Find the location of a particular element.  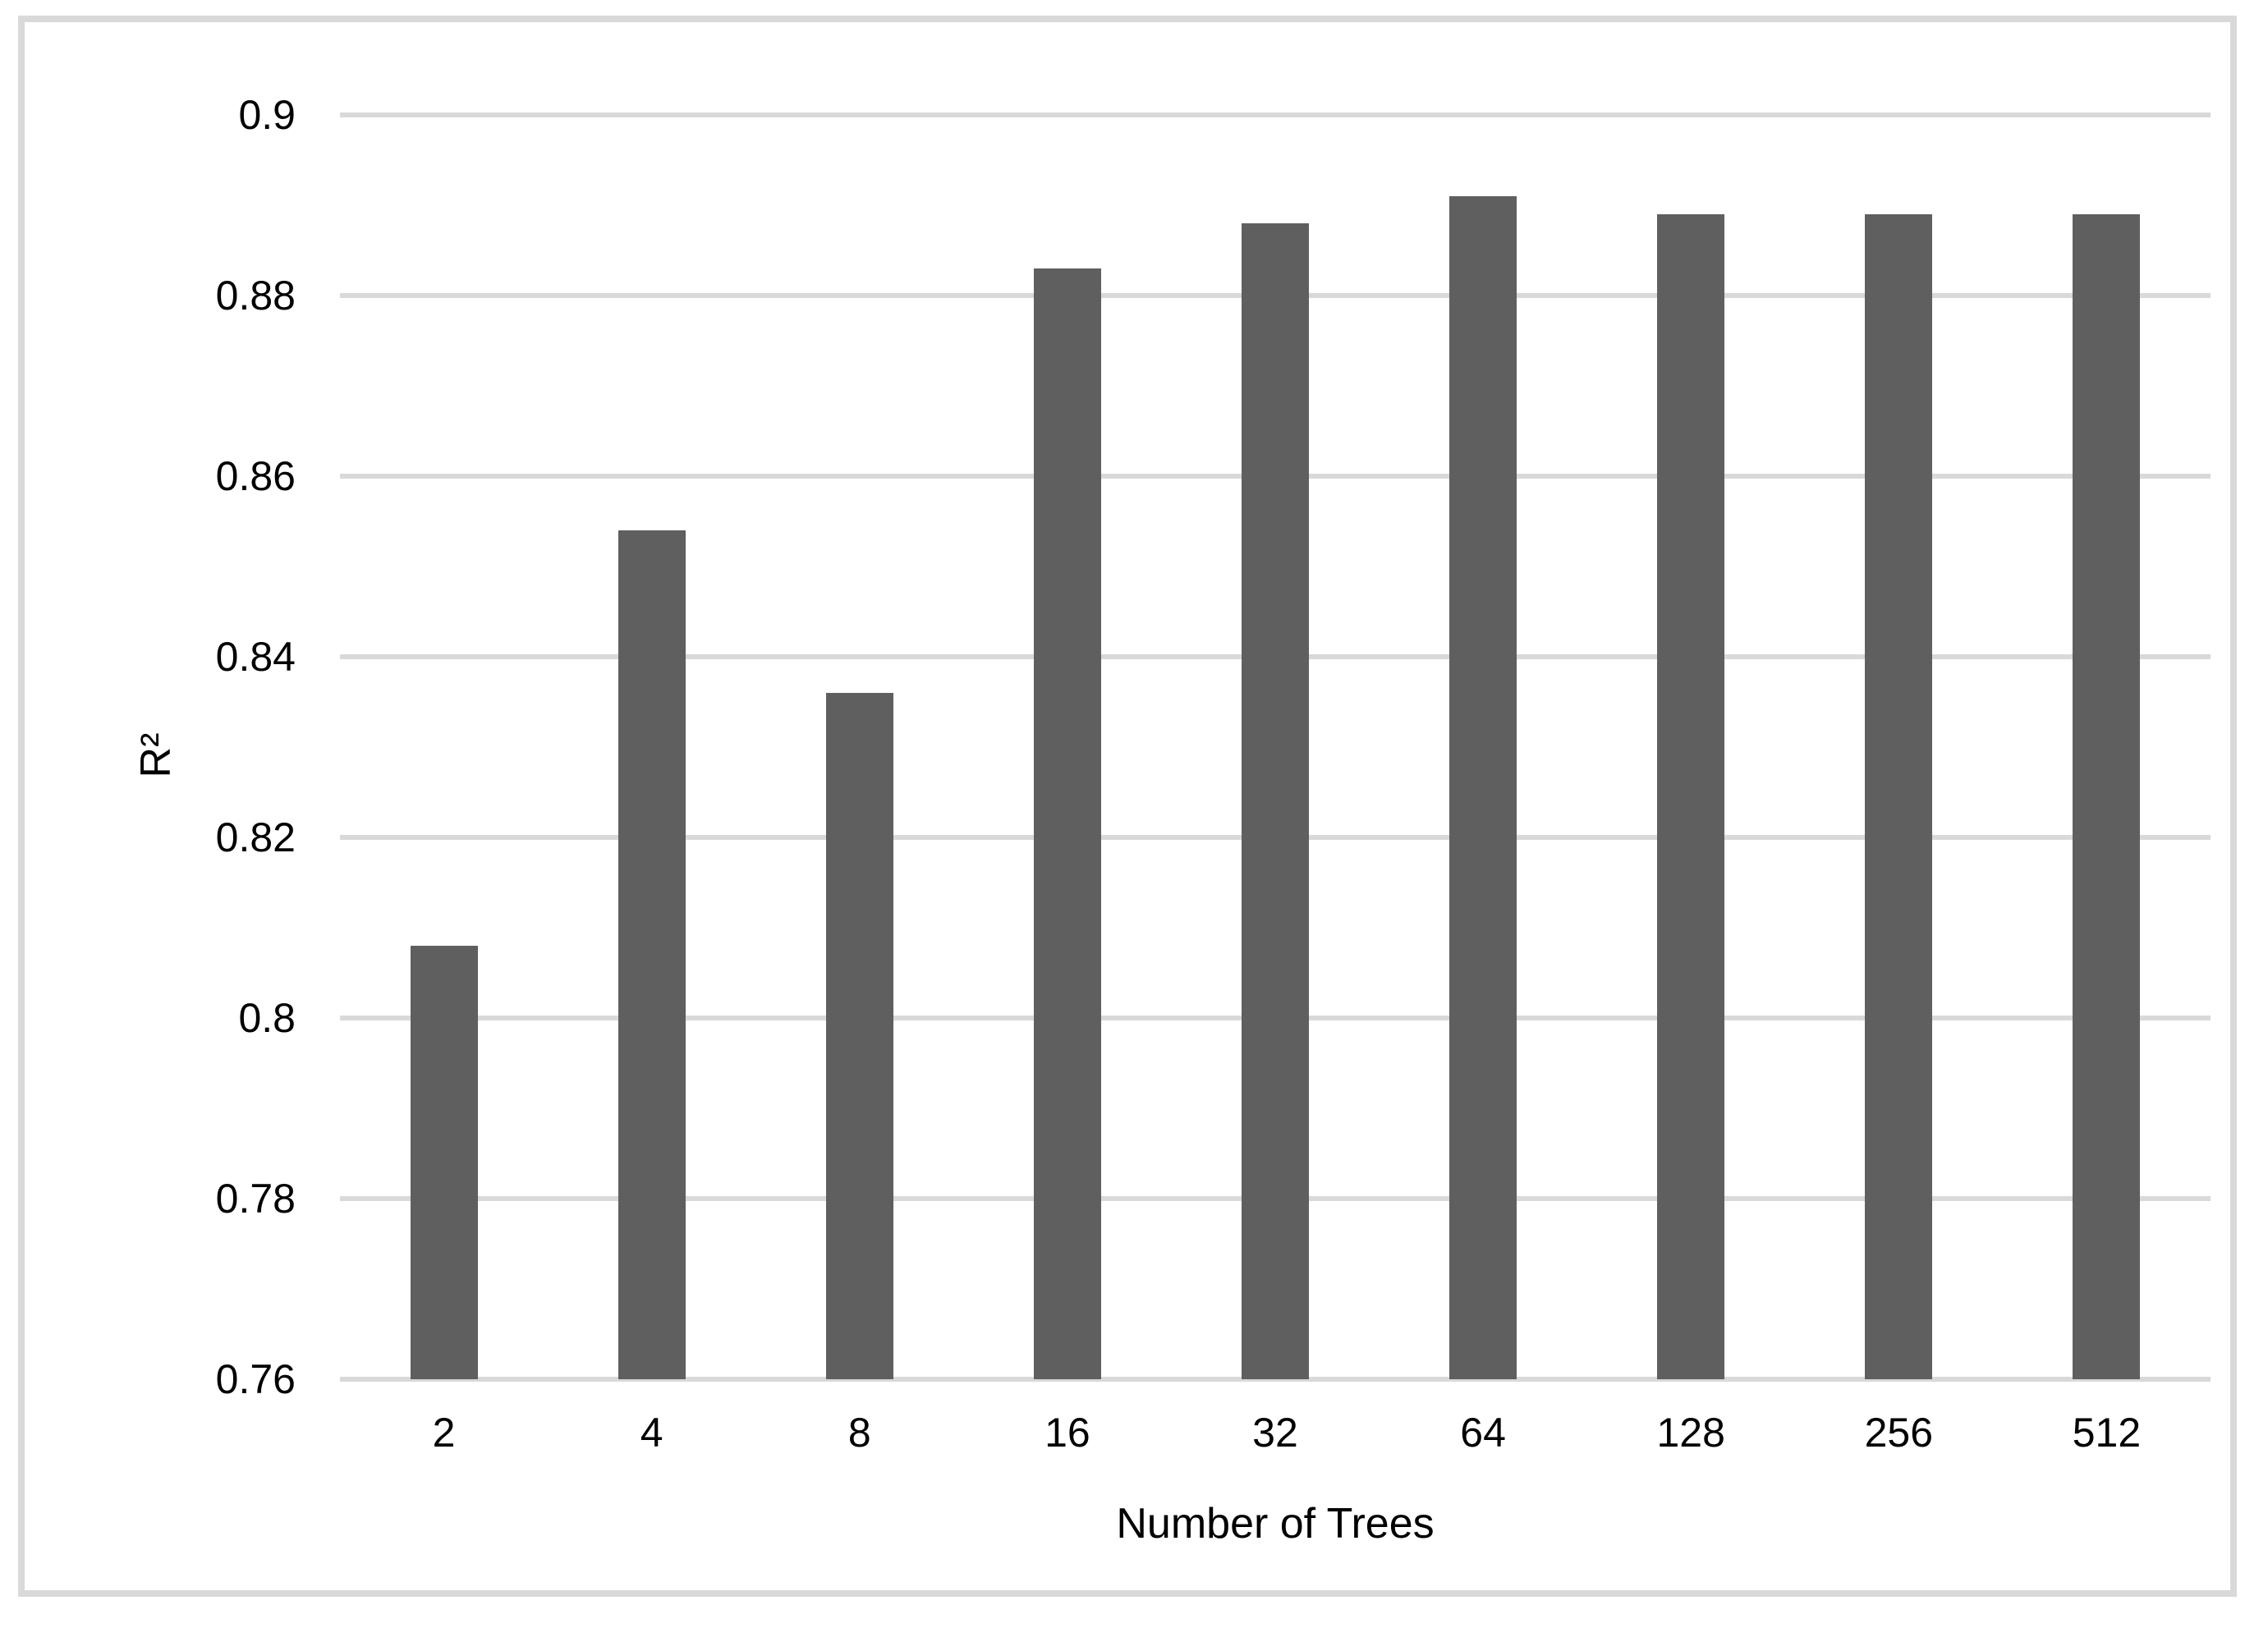

x-tick-label: 64 is located at coordinates (1483, 1433).